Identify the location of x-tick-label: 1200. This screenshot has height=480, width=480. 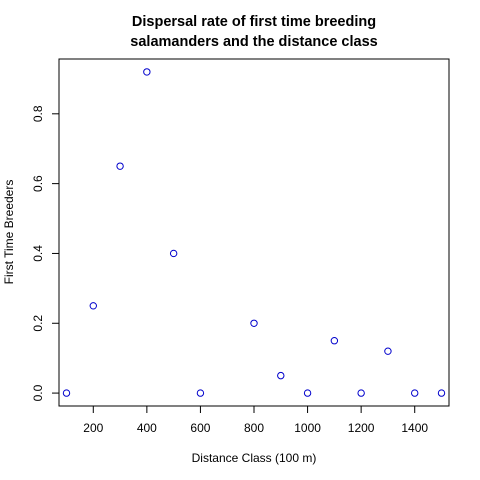
(361, 428).